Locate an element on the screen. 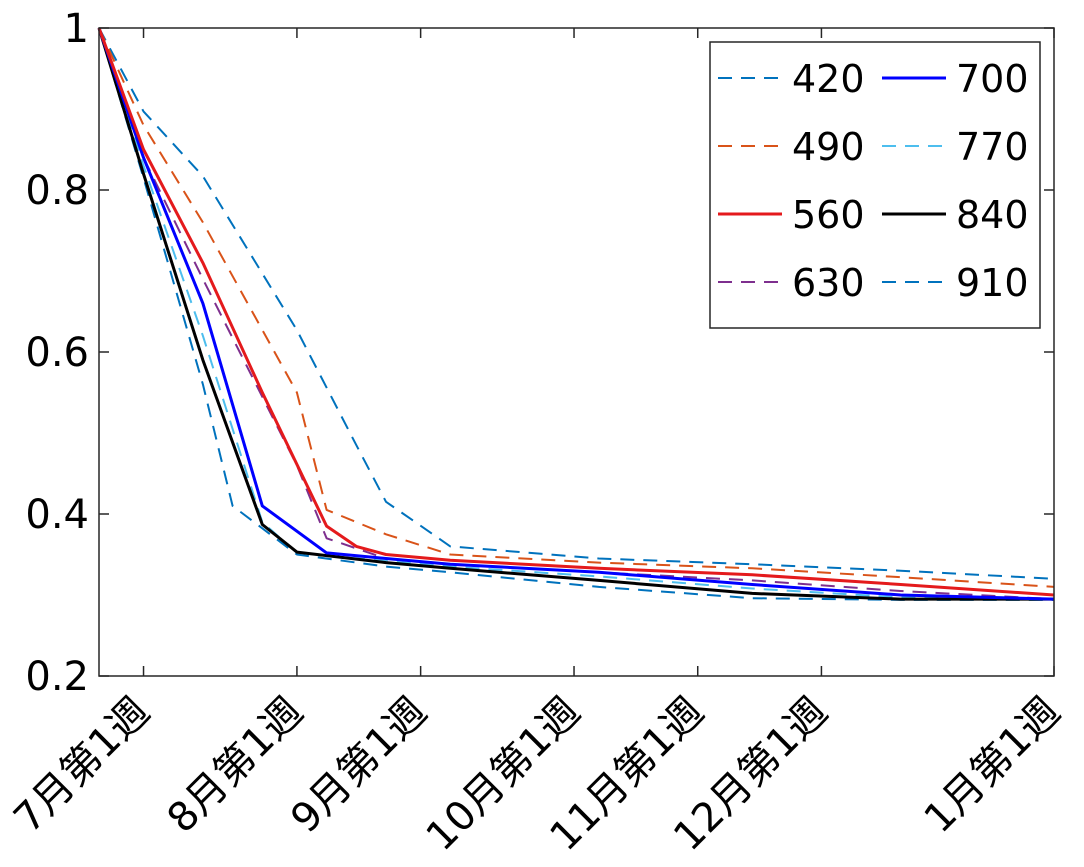  y-tick-label: 0.4 is located at coordinates (57, 515).